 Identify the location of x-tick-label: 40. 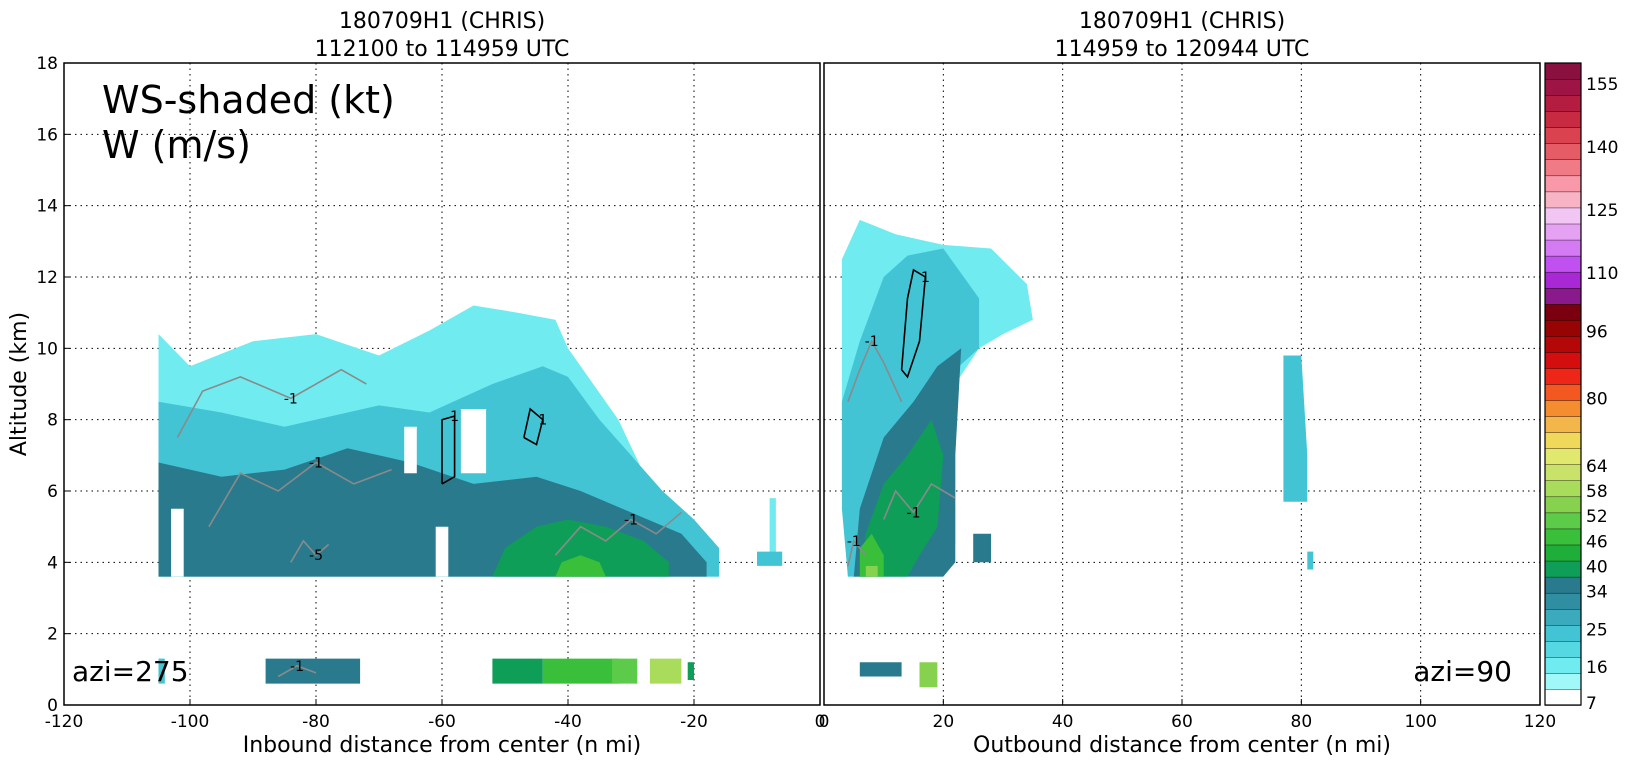
(1063, 722).